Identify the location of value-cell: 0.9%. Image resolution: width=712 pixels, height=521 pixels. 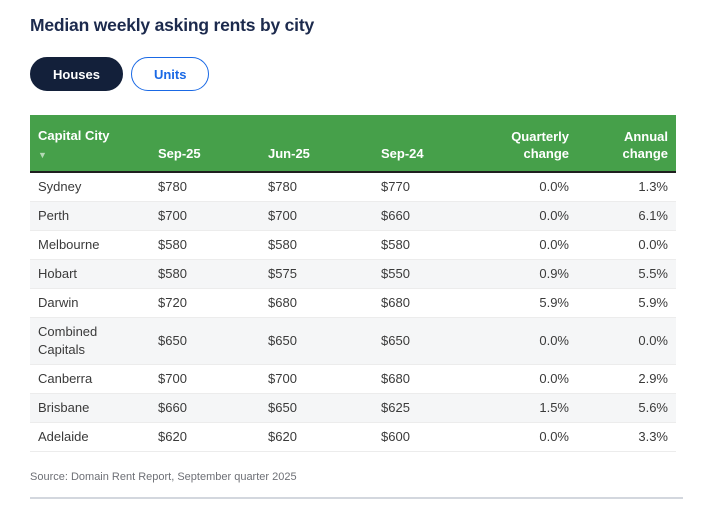
(524, 274).